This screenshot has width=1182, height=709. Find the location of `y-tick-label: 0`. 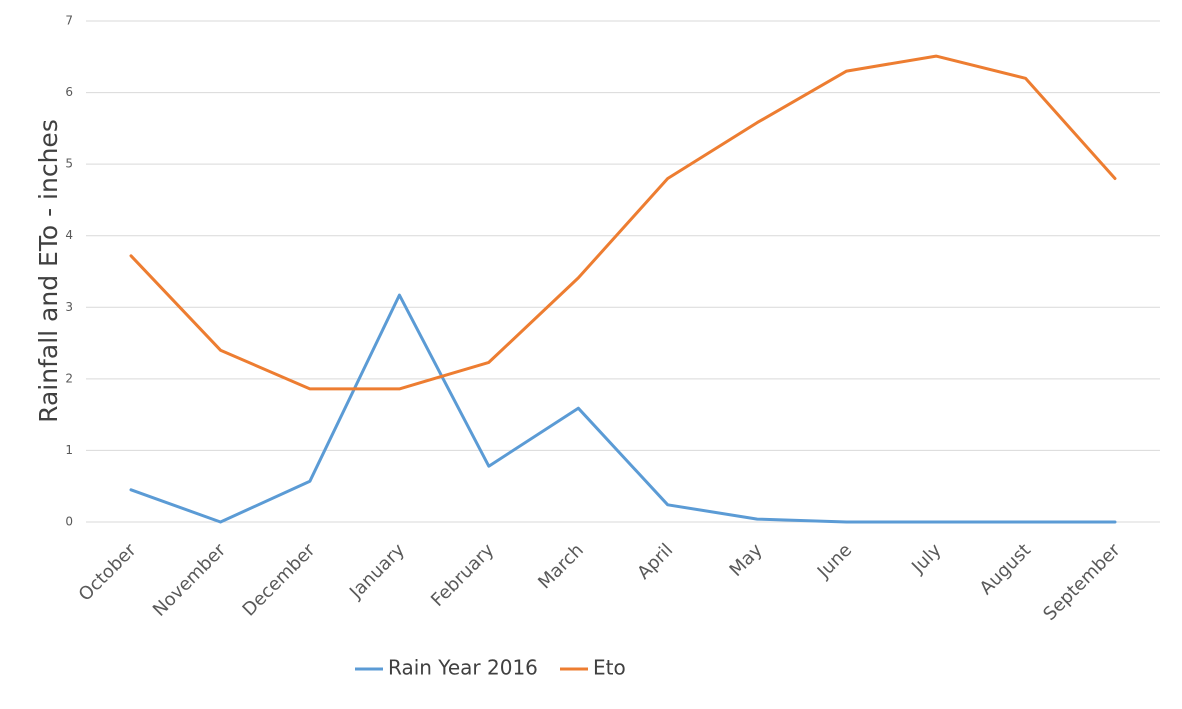

y-tick-label: 0 is located at coordinates (69, 522).